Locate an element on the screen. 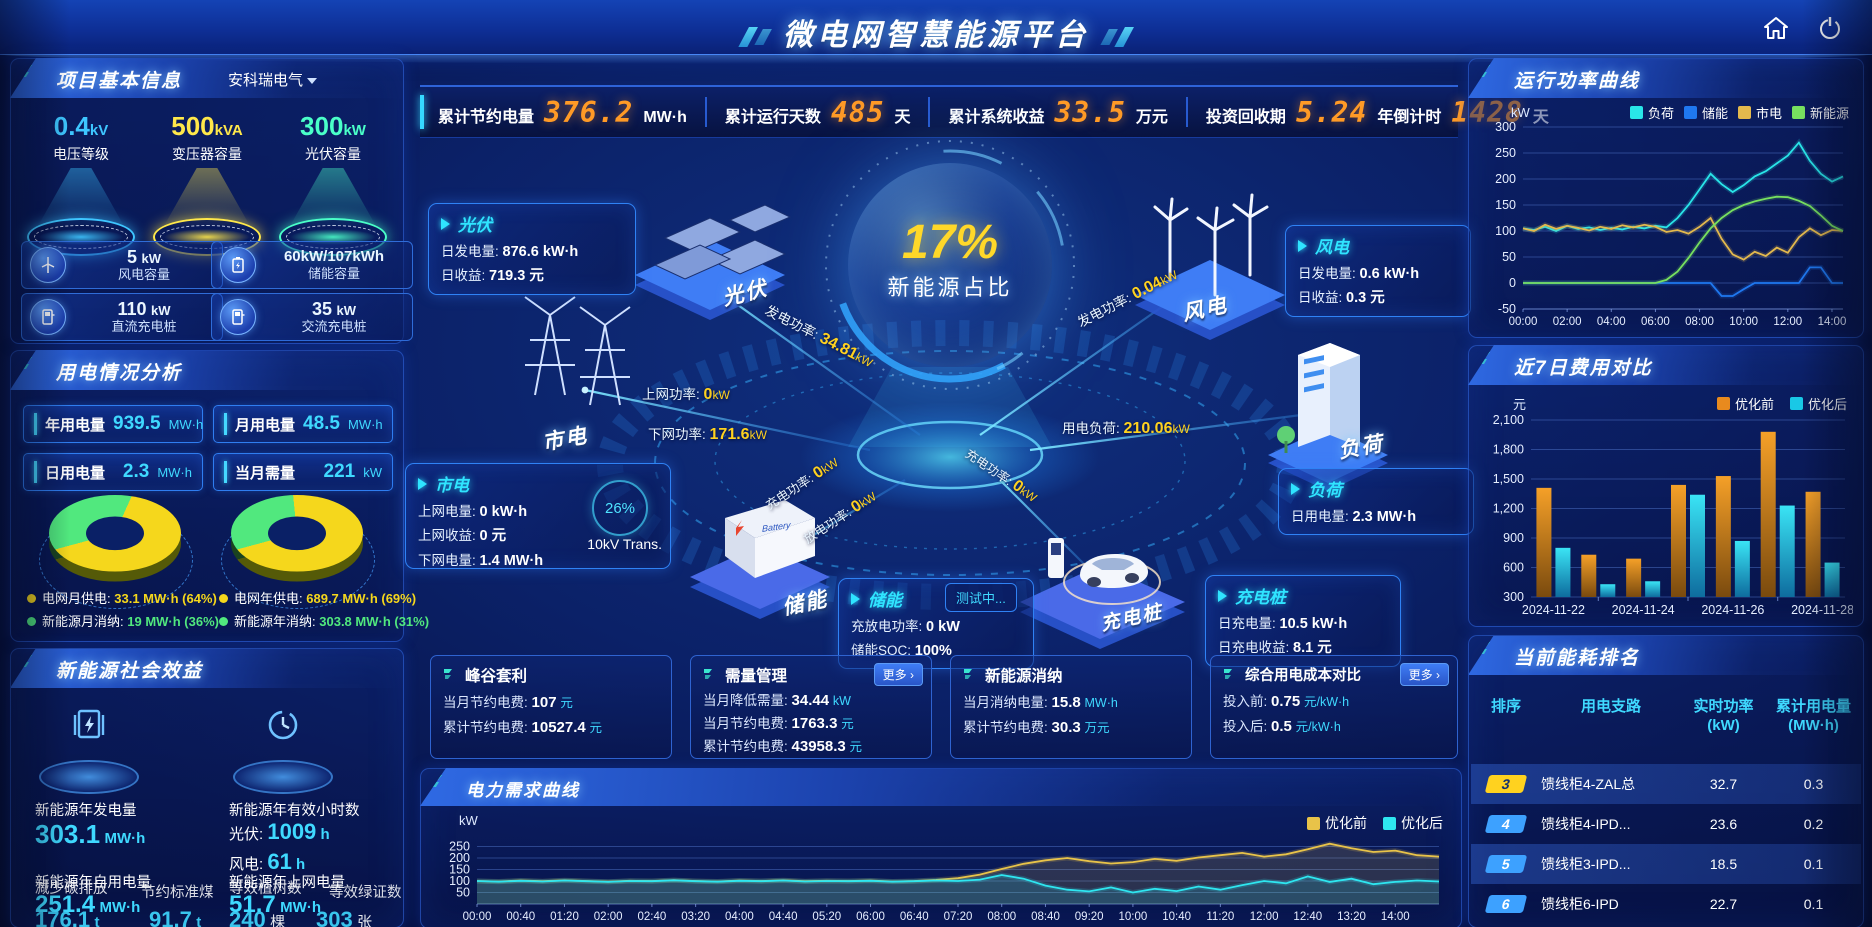 This screenshot has height=927, width=1872. benefit-hours-label: 新能源年有效小时数 is located at coordinates (294, 811).